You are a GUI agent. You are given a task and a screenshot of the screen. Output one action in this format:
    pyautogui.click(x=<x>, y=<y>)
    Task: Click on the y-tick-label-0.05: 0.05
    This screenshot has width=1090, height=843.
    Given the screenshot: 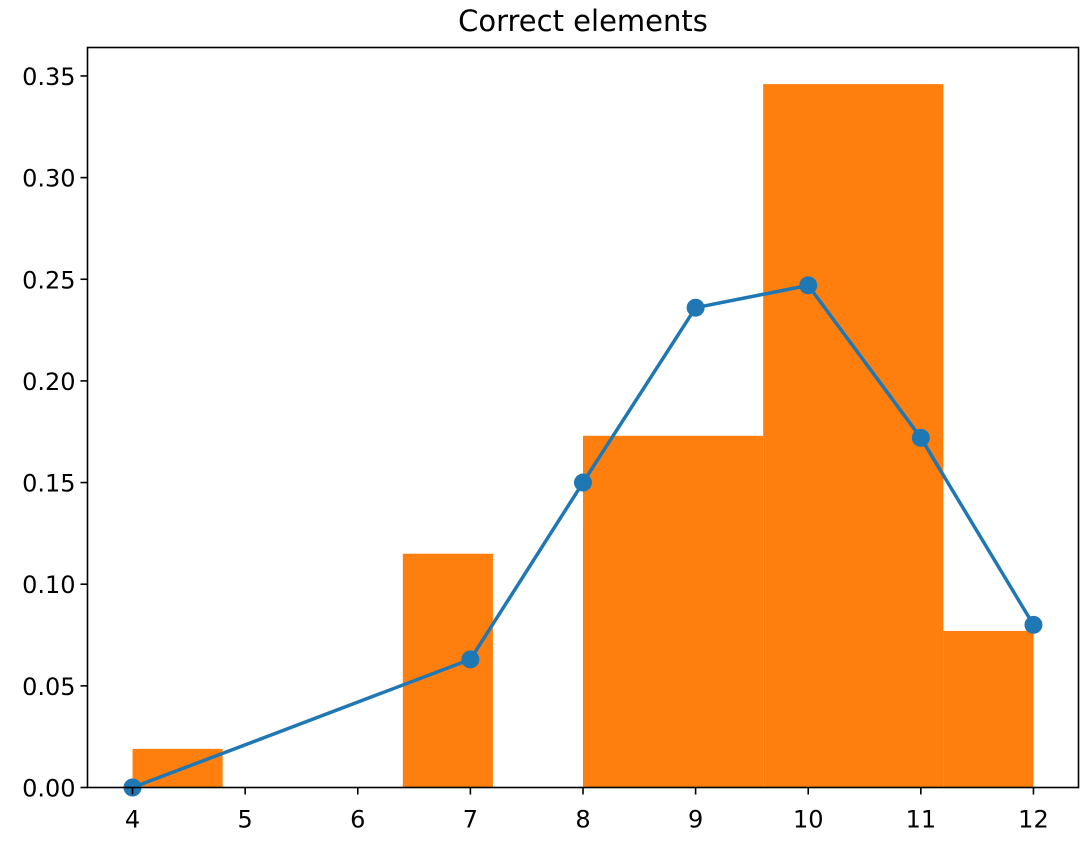 What is the action you would take?
    pyautogui.click(x=48, y=687)
    